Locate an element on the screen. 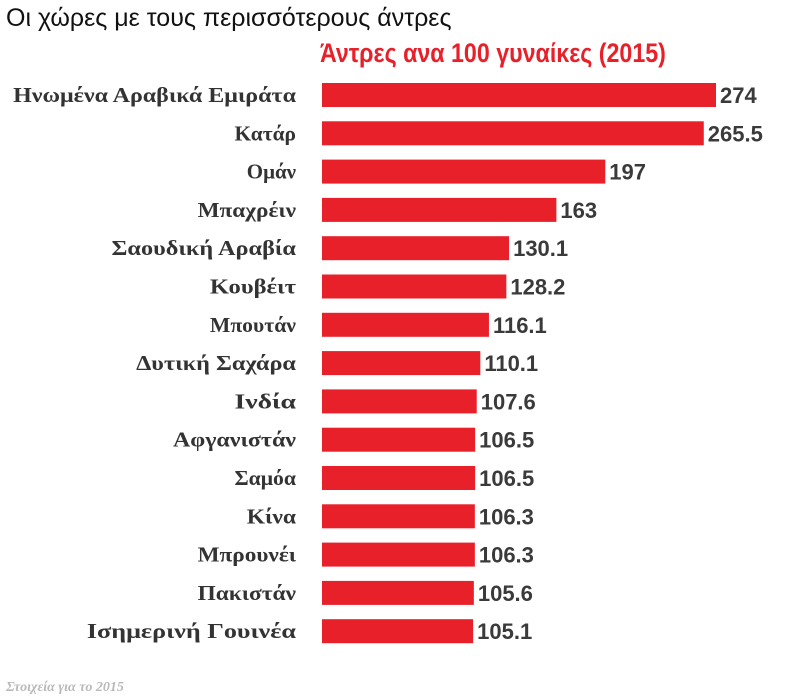  value-label: 130.1 is located at coordinates (540, 248).